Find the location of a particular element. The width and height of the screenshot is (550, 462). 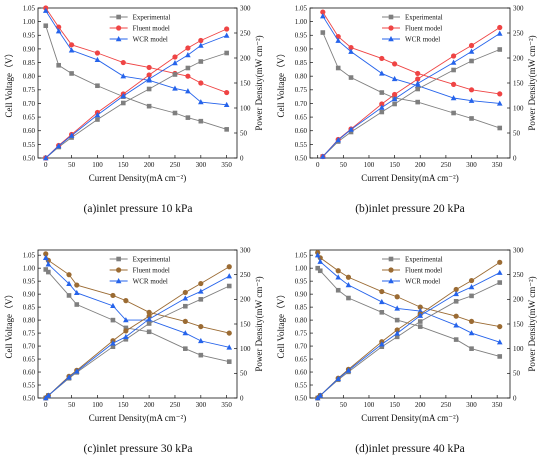

y-right-tick-label: 150 is located at coordinates (518, 83).